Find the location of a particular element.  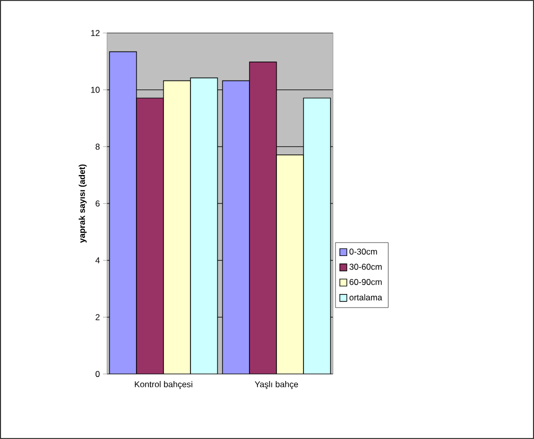

legend-label: 60-90cm is located at coordinates (366, 281).